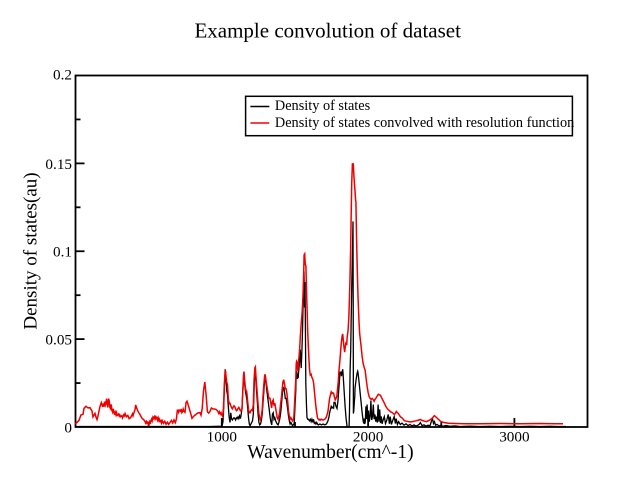  I want to click on svg-text: 1000, so click(222, 436).